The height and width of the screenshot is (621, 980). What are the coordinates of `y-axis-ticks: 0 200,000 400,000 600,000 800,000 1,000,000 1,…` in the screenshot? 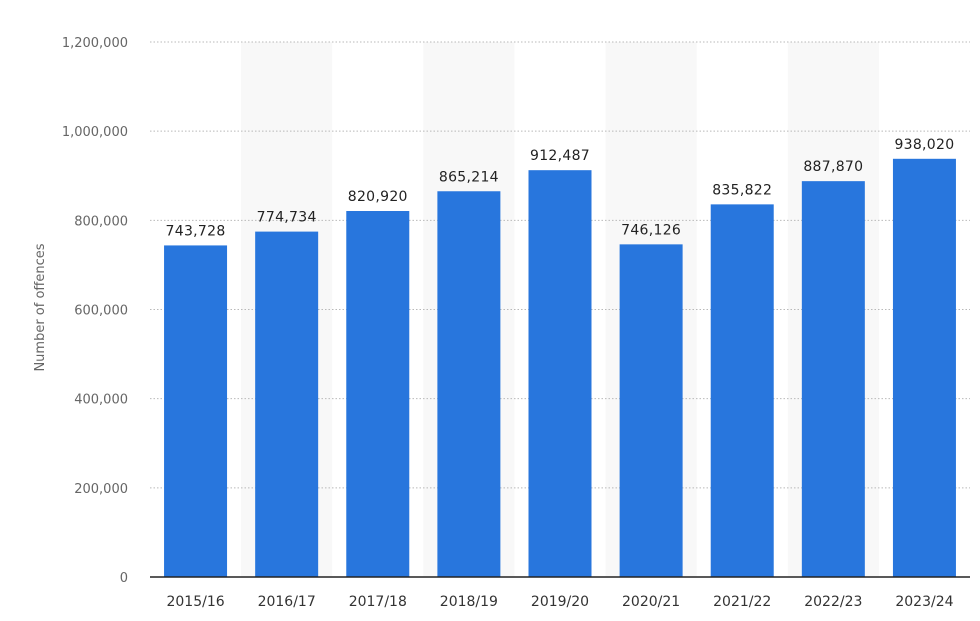 It's located at (95, 311).